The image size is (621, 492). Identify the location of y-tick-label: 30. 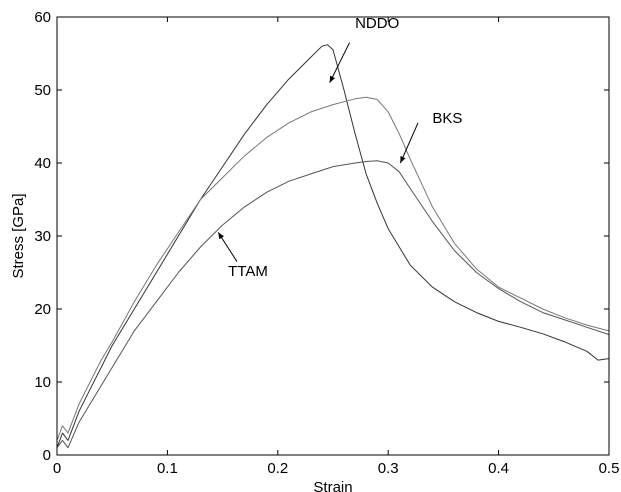
(42, 236).